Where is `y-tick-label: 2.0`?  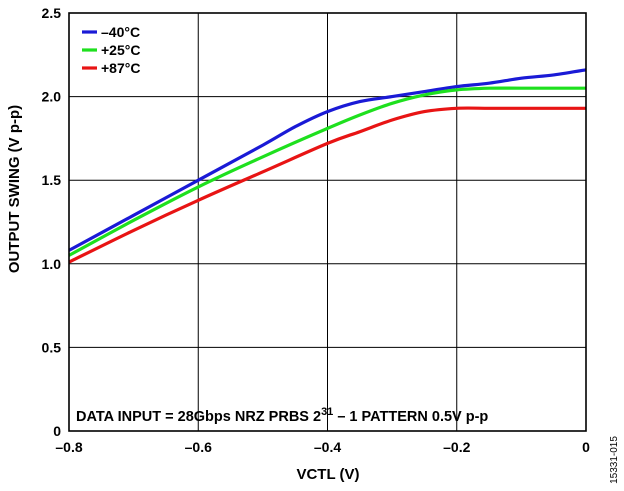 y-tick-label: 2.0 is located at coordinates (52, 97).